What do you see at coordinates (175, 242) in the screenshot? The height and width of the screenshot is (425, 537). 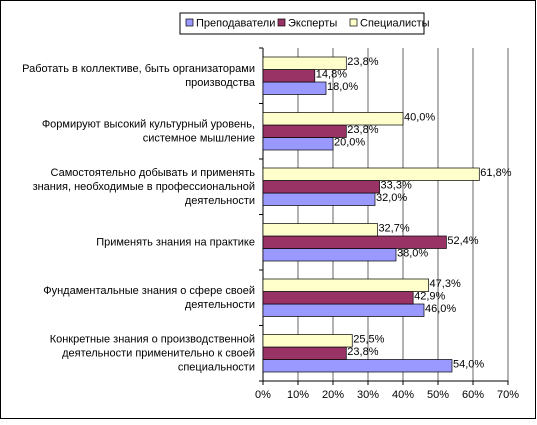 I see `category-label: Применять знания на практике` at bounding box center [175, 242].